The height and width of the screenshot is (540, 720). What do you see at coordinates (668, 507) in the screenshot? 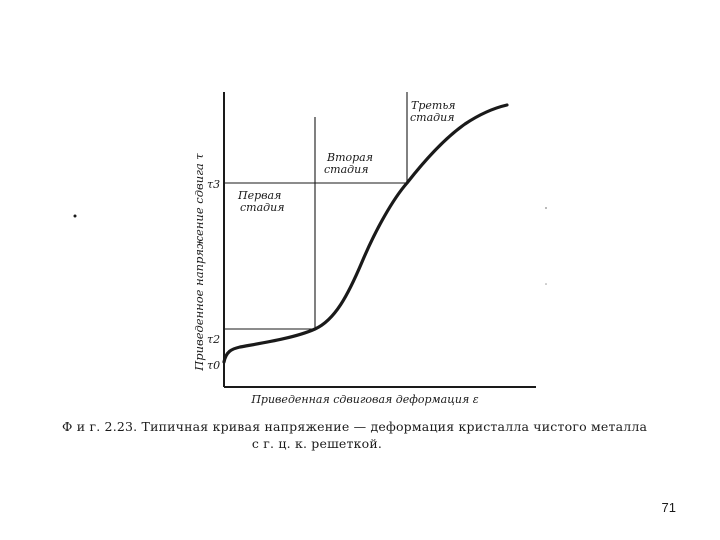
I see `page-number: 71` at bounding box center [668, 507].